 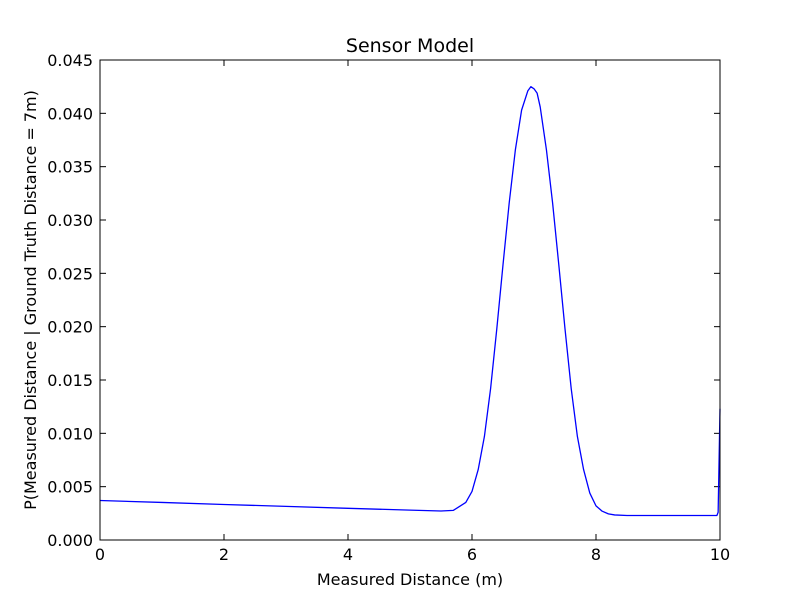 What do you see at coordinates (70, 60) in the screenshot?
I see `y-tick-label: 0.045` at bounding box center [70, 60].